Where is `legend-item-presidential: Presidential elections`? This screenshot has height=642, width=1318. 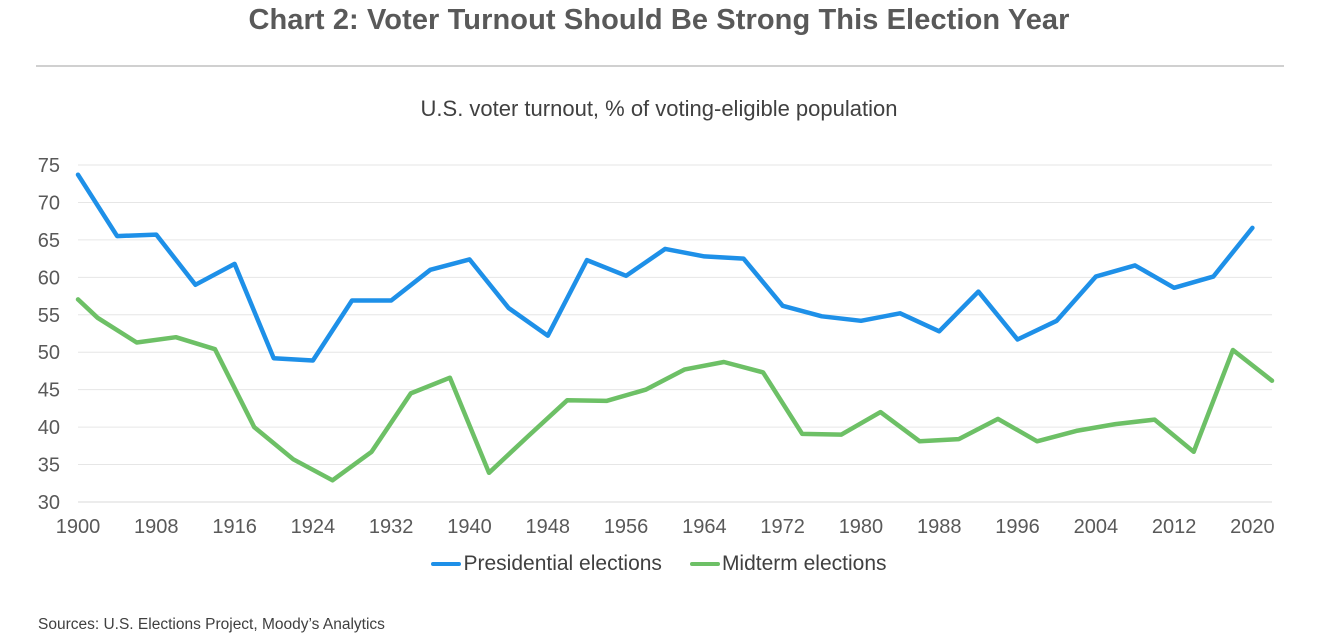
legend-item-presidential: Presidential elections is located at coordinates (546, 564).